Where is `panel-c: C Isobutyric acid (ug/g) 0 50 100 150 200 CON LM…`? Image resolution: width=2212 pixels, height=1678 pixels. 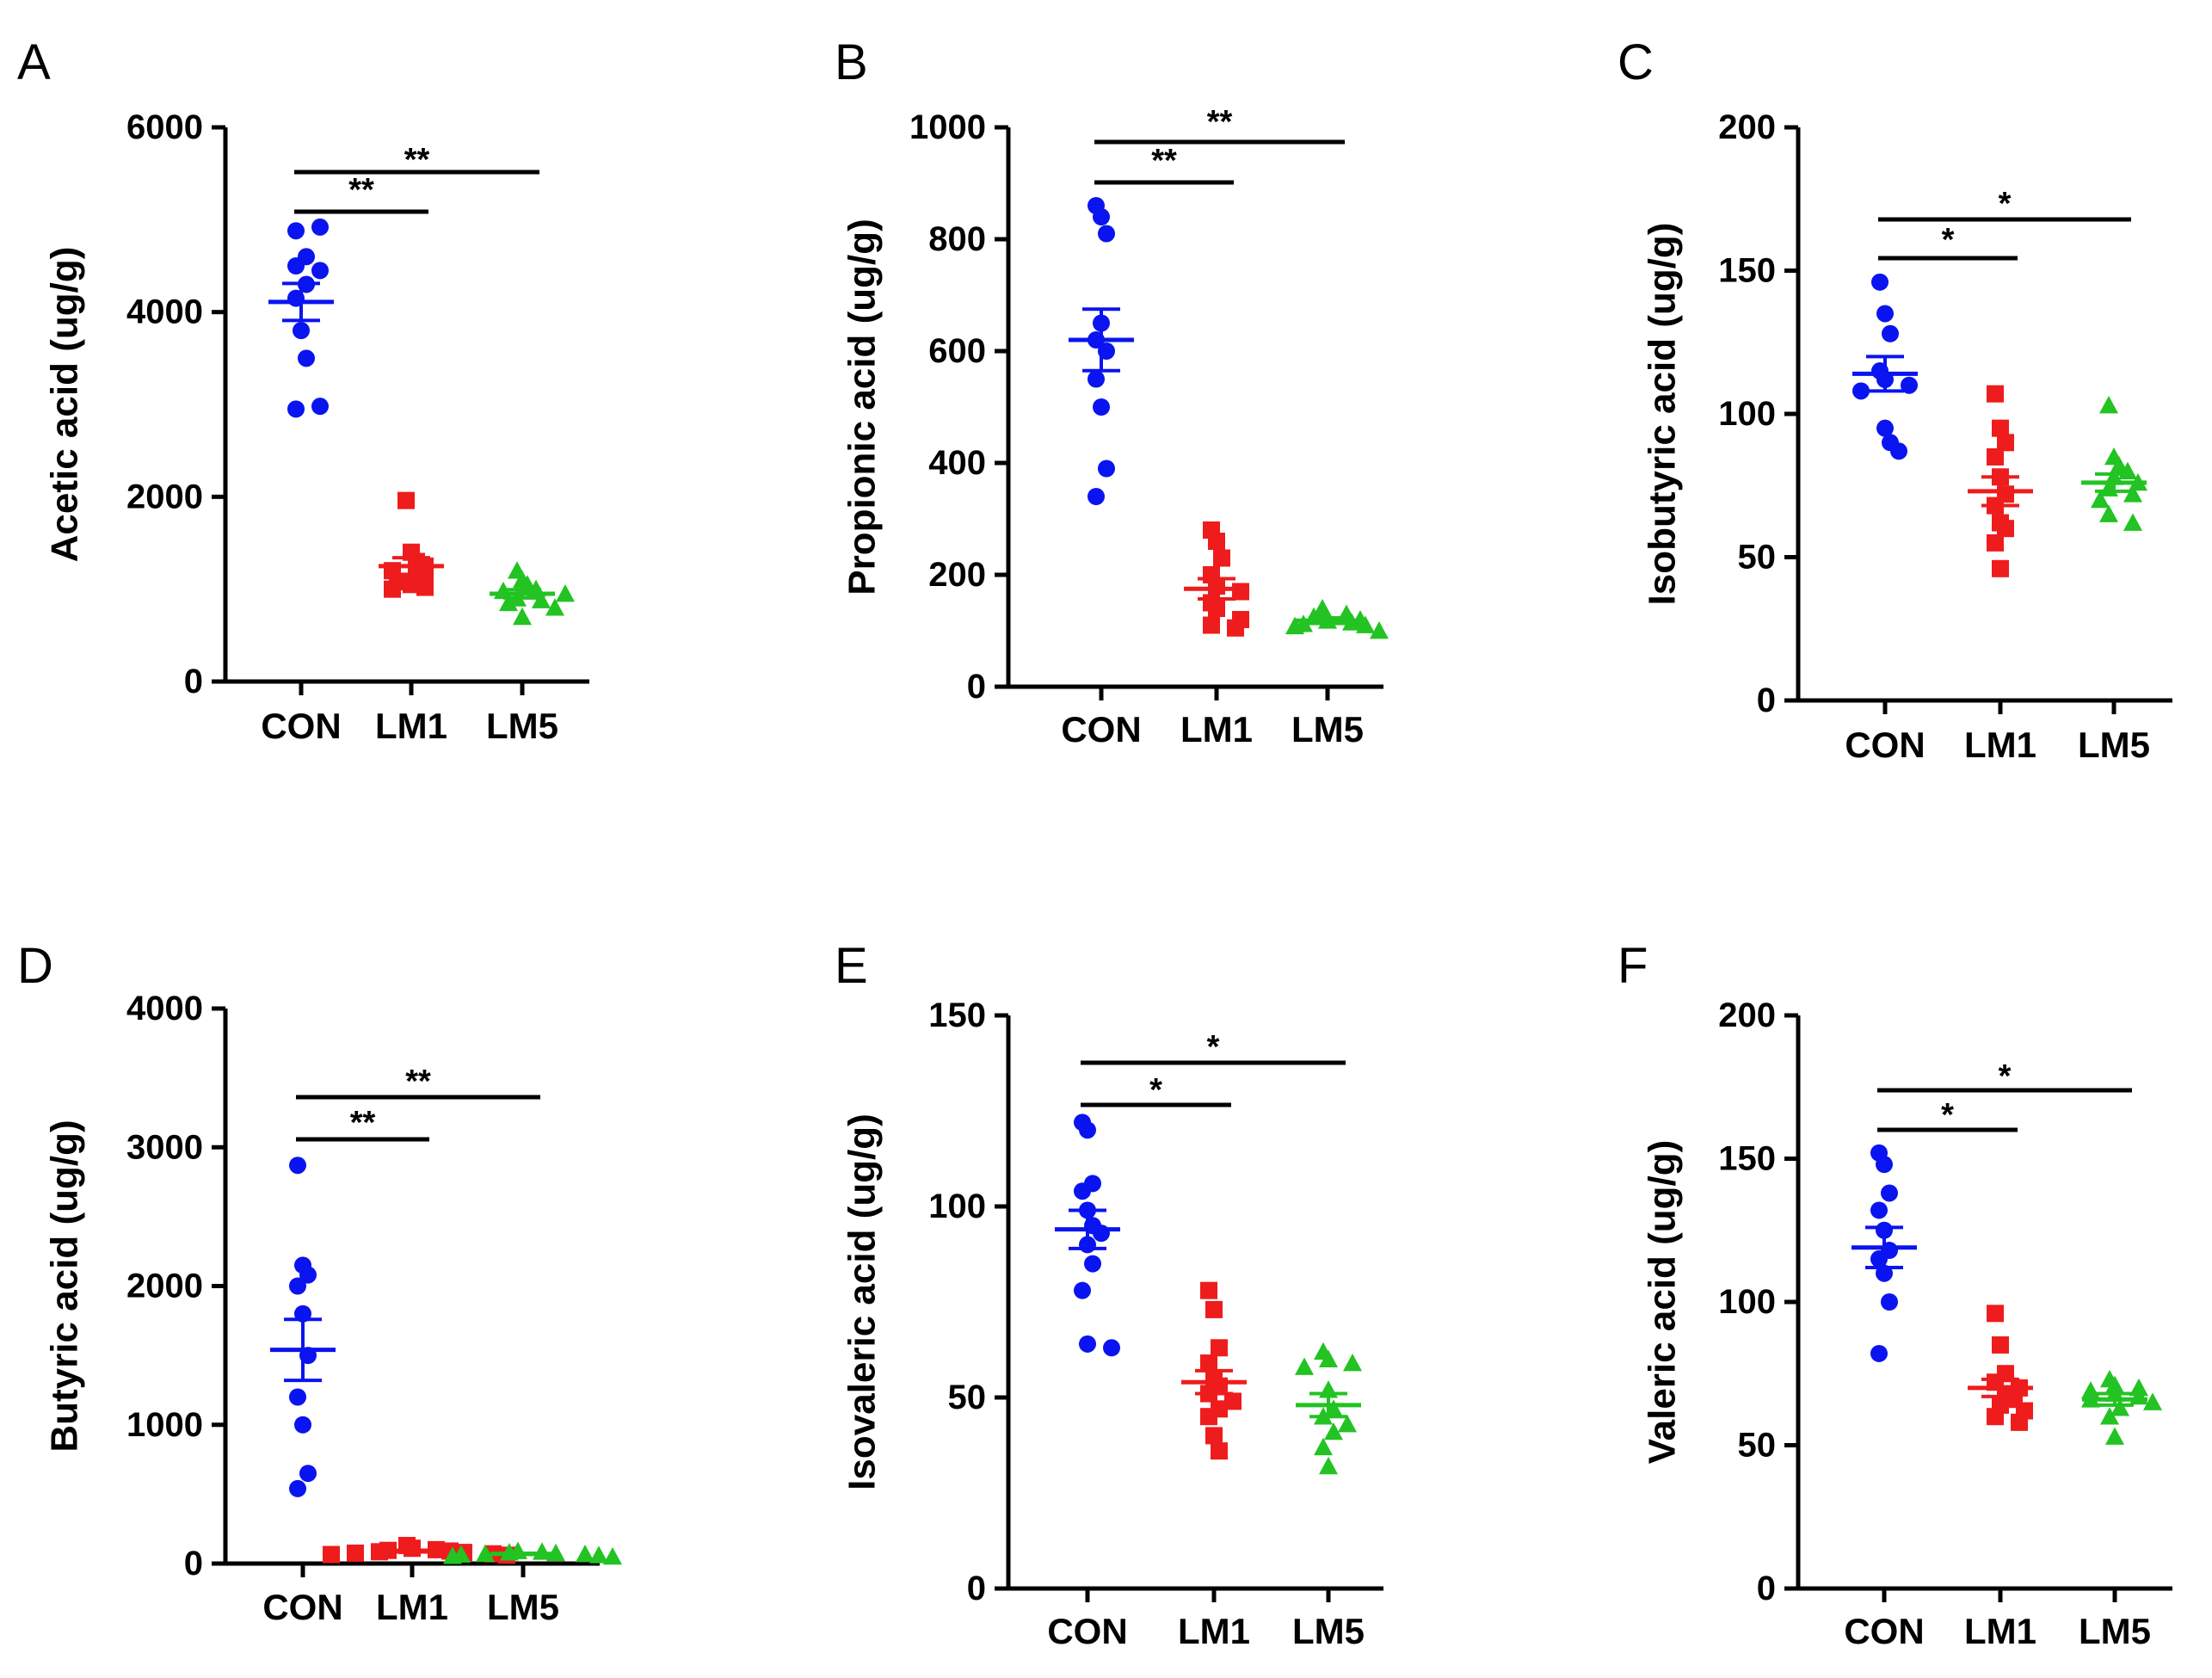 panel-c: C Isobutyric acid (ug/g) 0 50 100 150 200 CON LM… is located at coordinates (1895, 400).